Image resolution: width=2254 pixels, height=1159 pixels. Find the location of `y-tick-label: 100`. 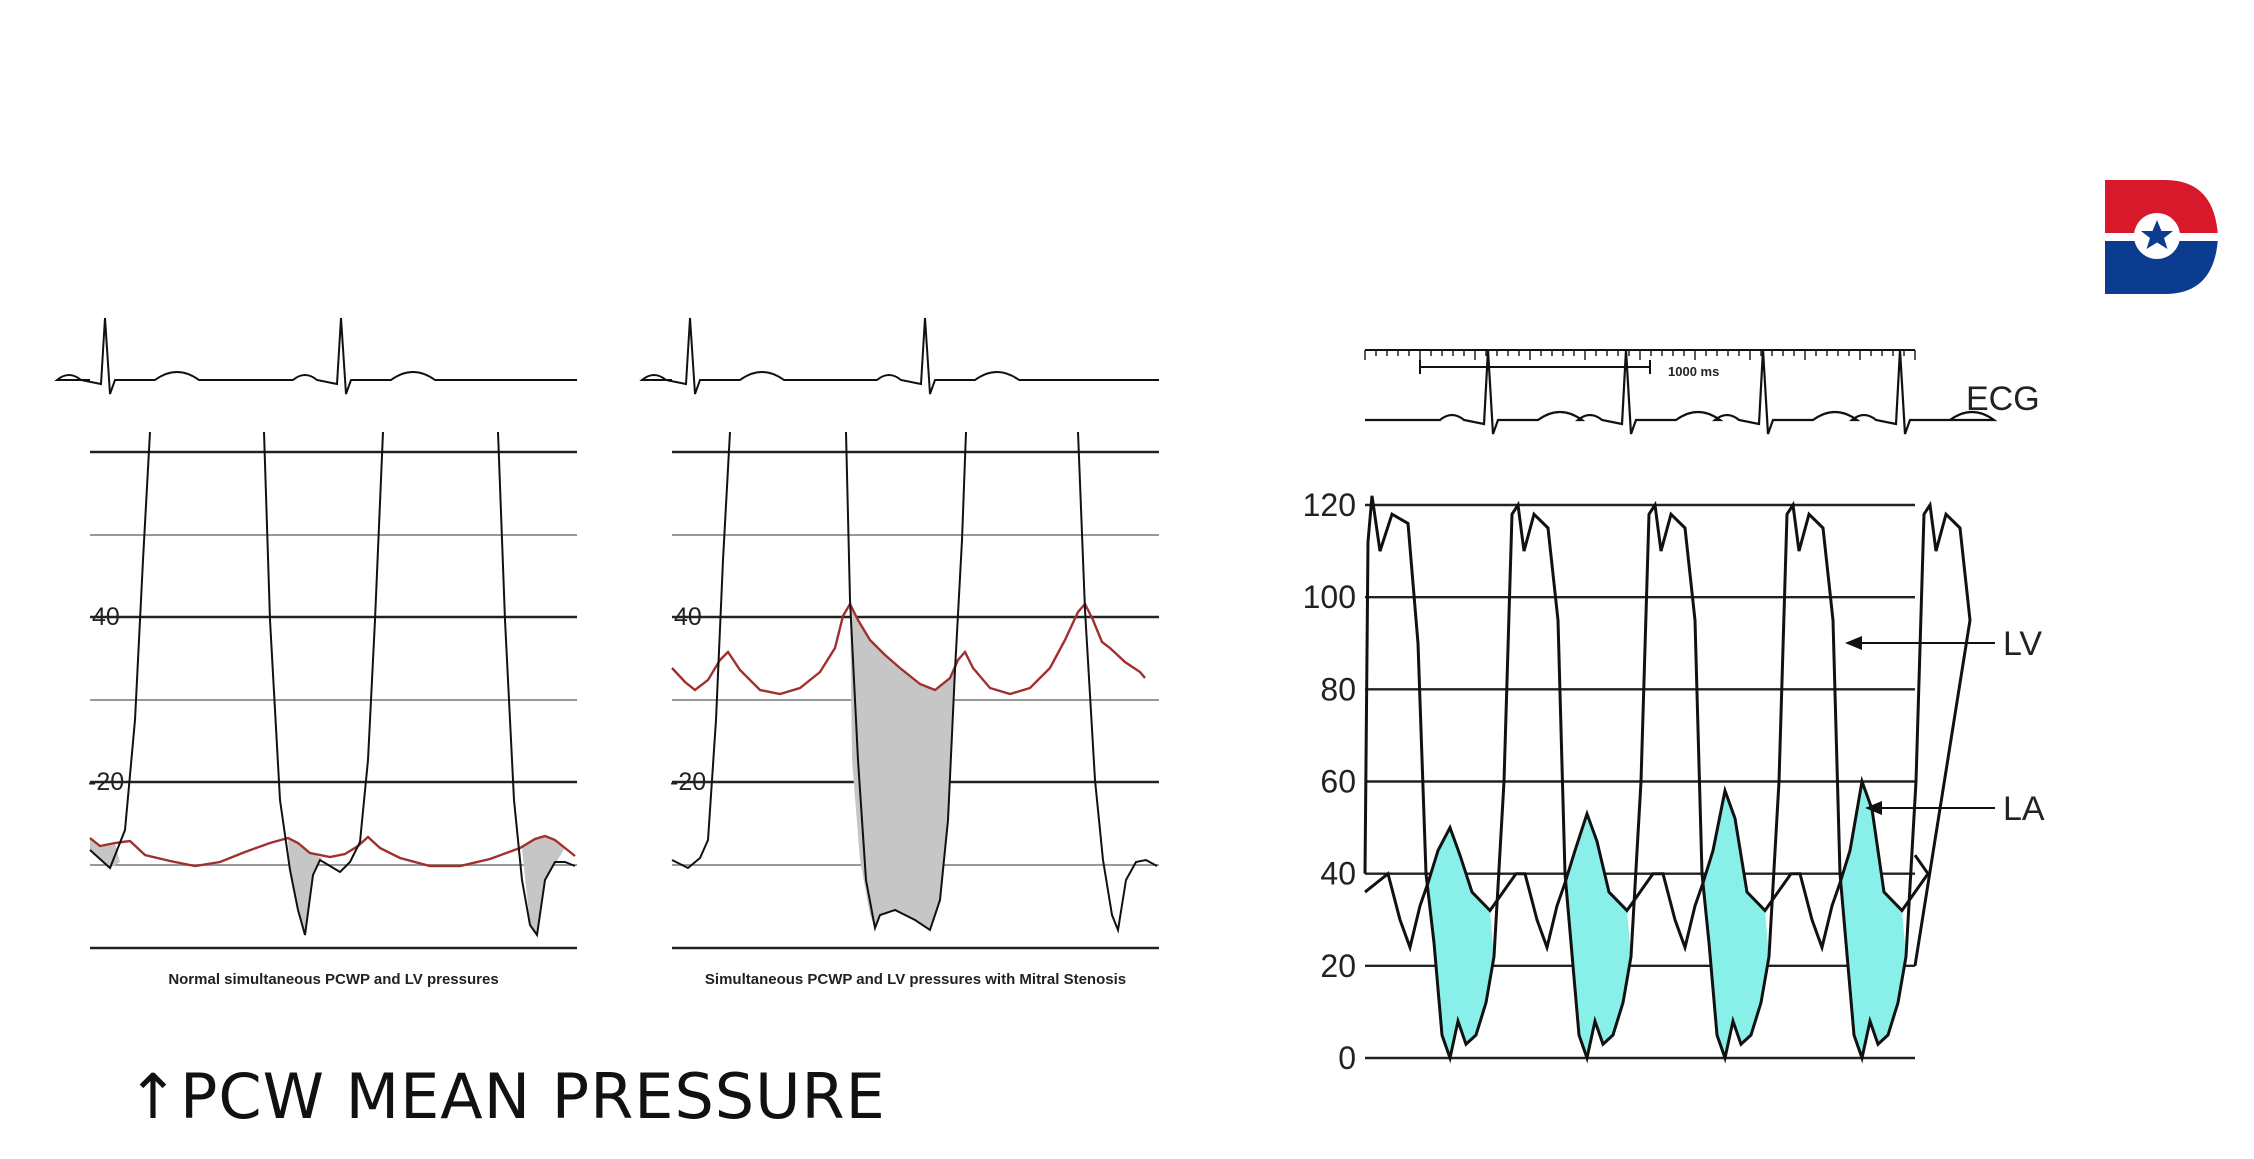

y-tick-label: 100 is located at coordinates (1329, 597).